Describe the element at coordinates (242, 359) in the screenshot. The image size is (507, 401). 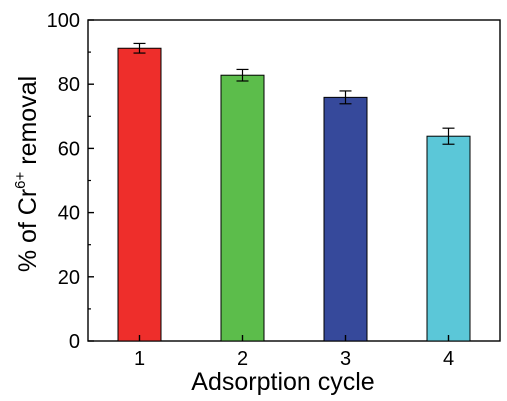
I see `x-tick-label-2: 2` at that location.